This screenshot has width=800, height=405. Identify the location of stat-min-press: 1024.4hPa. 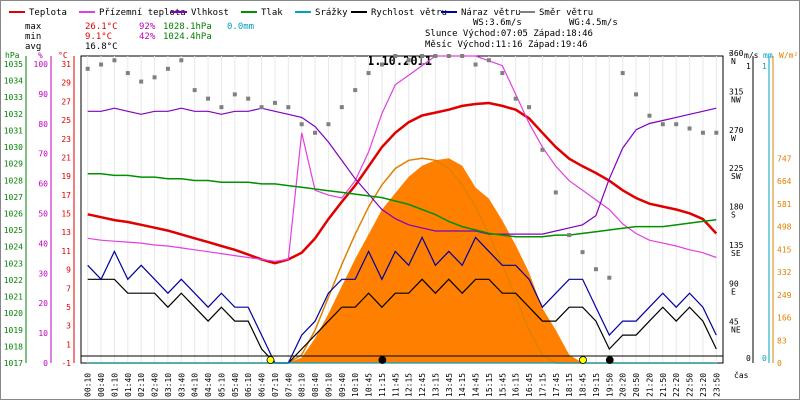
(187, 37).